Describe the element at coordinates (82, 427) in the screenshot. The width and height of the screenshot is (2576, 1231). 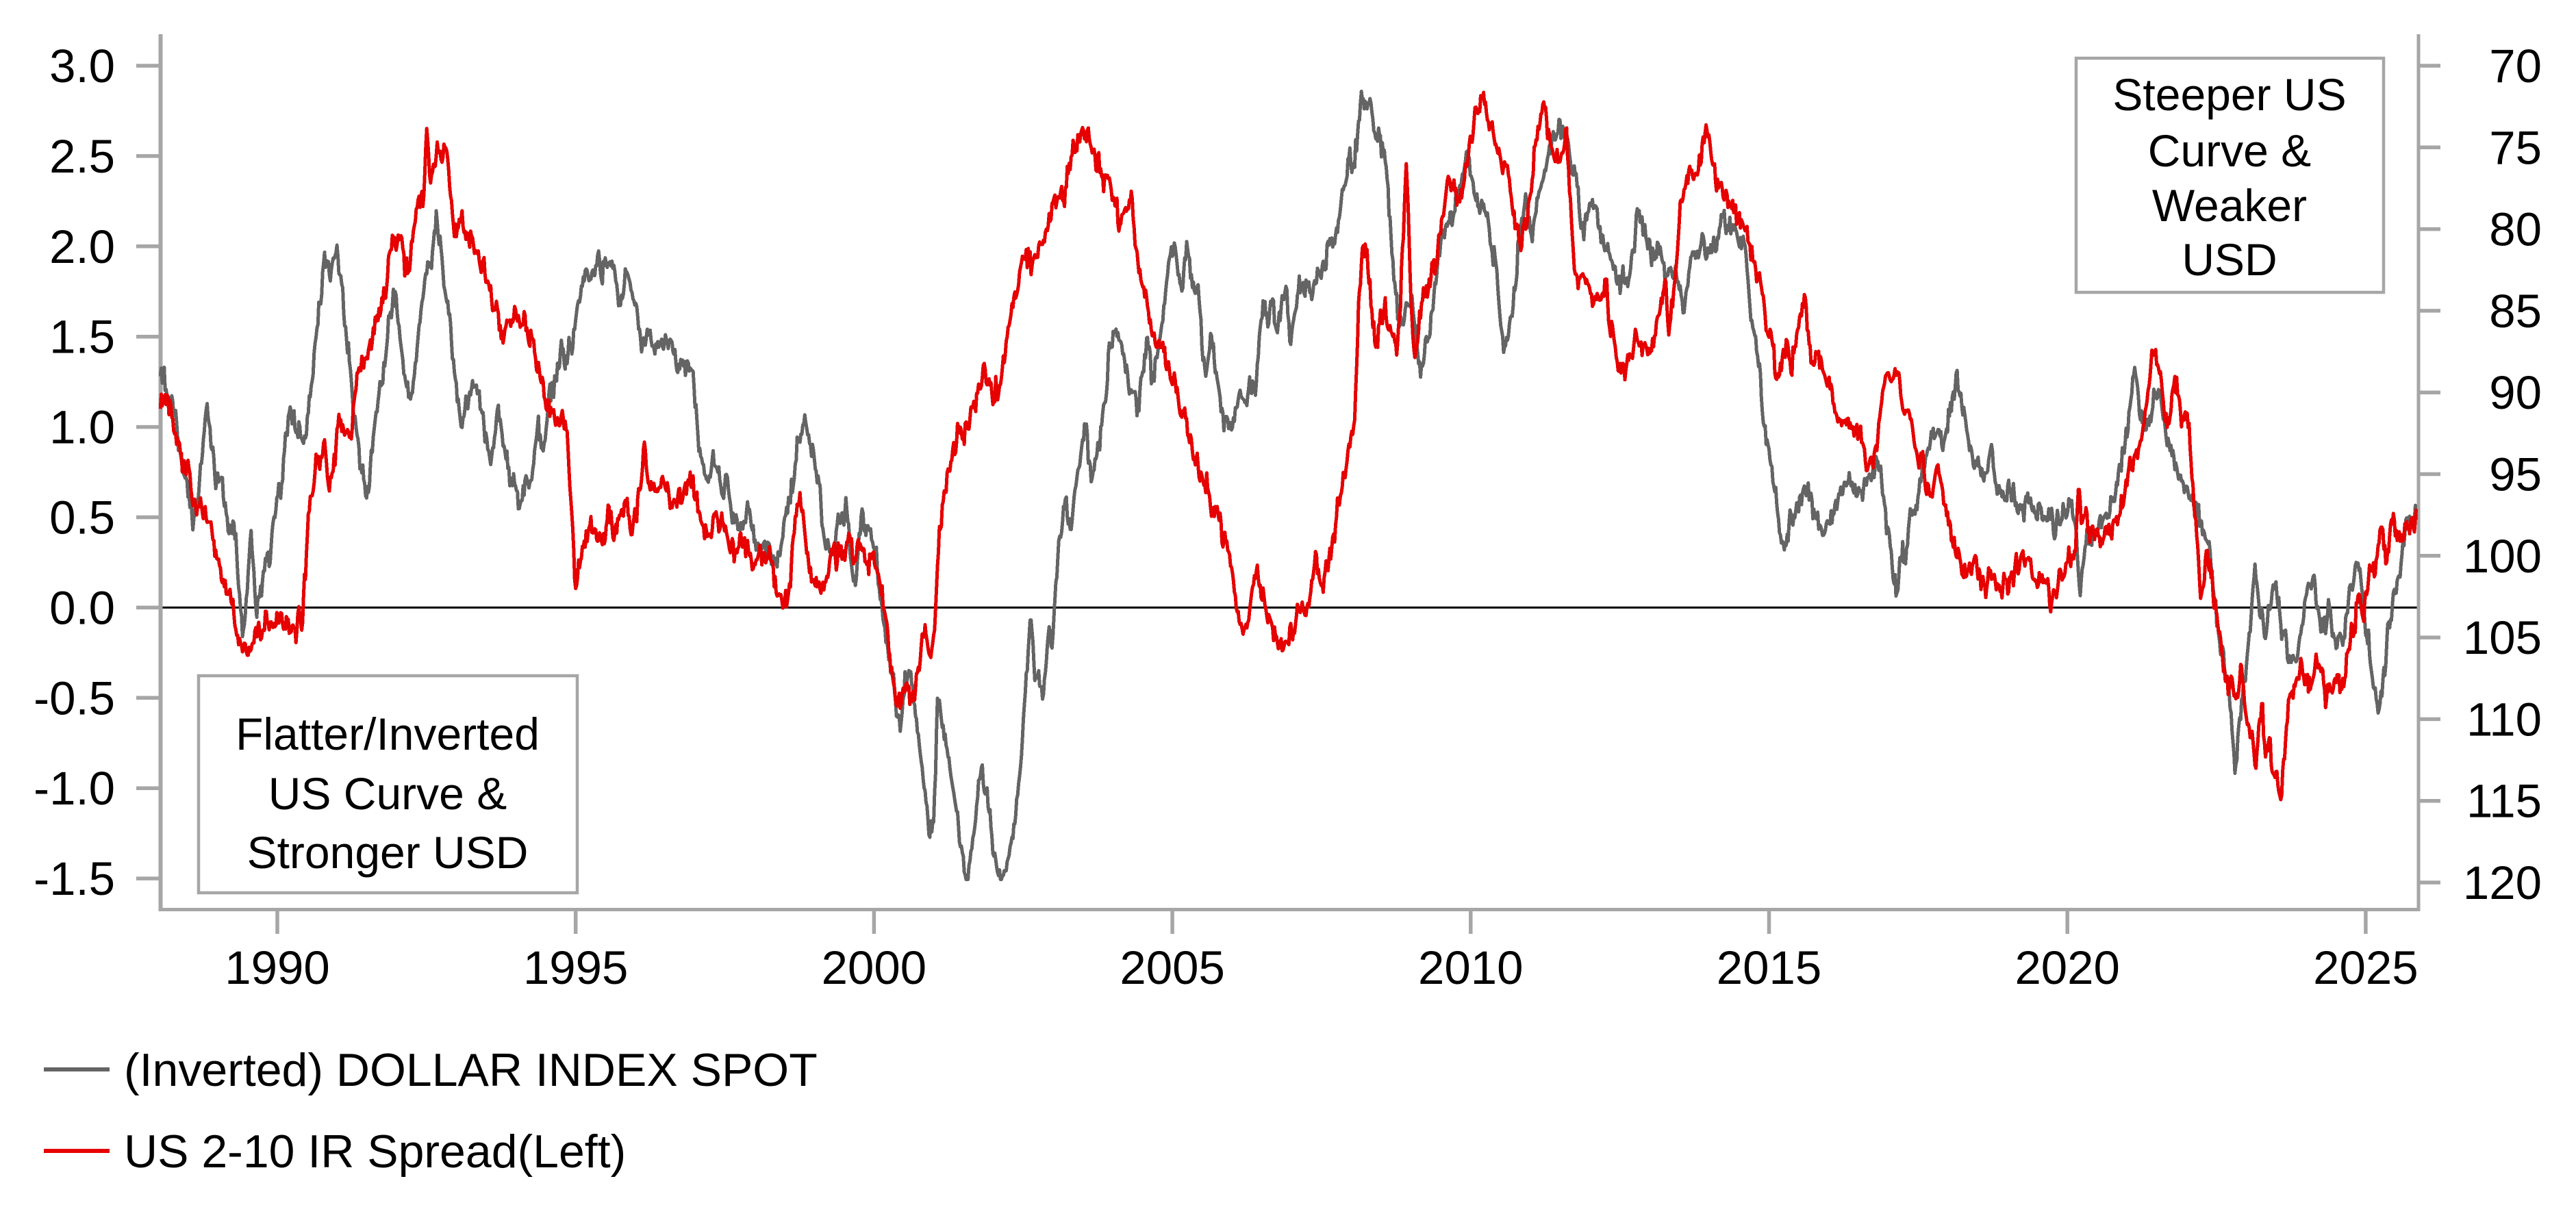
I see `svg-text: 1.0` at that location.